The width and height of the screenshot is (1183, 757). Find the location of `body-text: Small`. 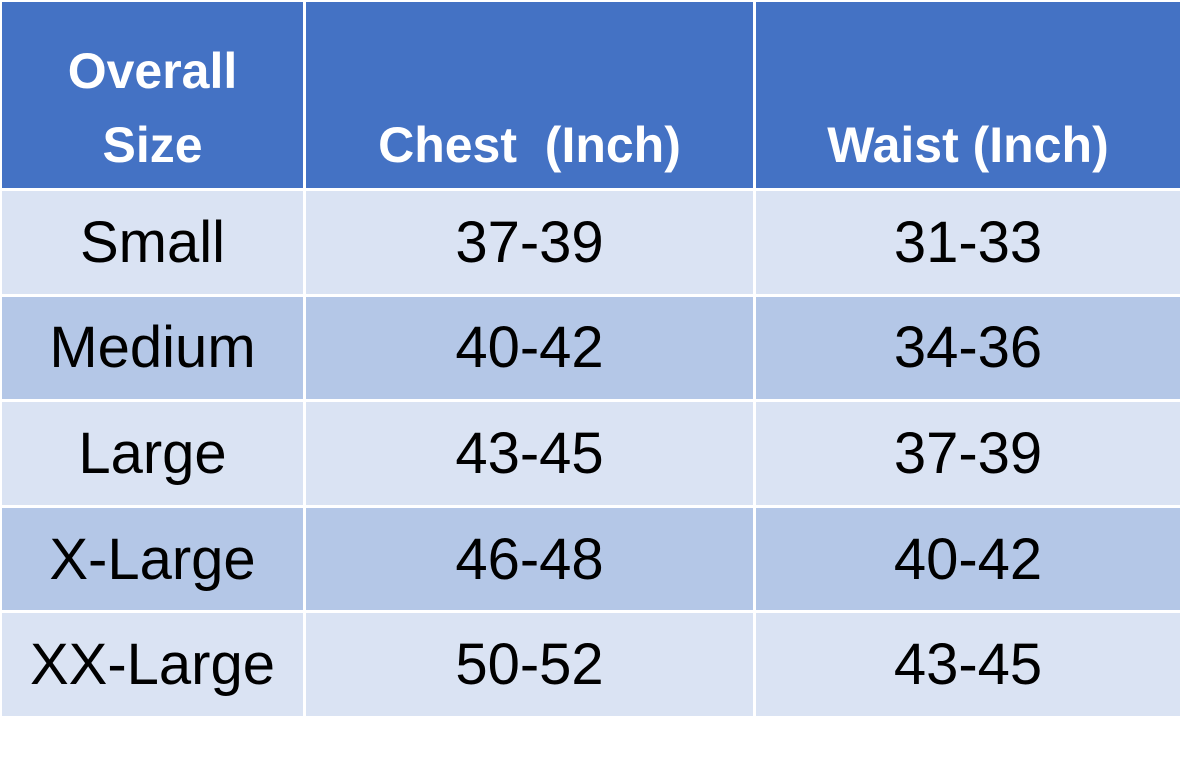

body-text: Small is located at coordinates (152, 242).